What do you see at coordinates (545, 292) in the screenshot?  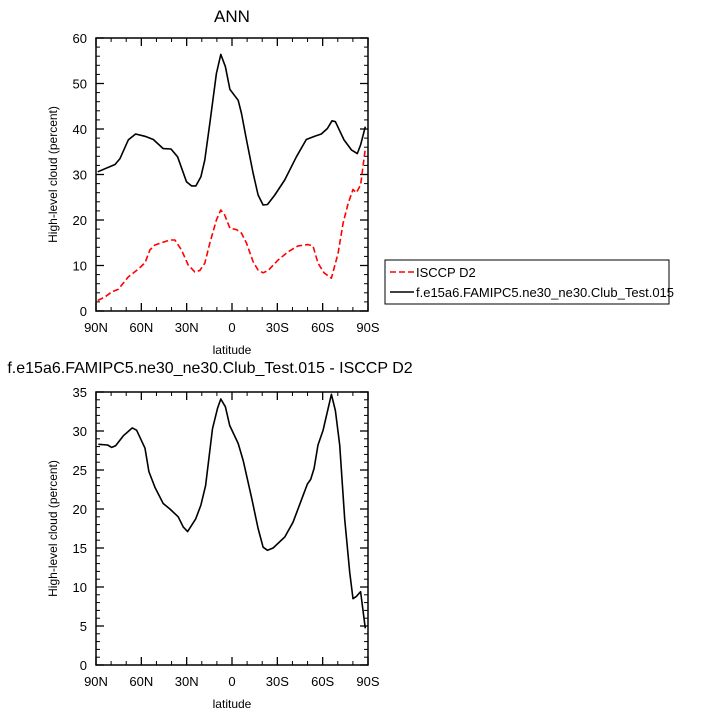 I see `legend-label: f.e15a6.FAMIPC5.ne30_ne30.Club_Test.015` at bounding box center [545, 292].